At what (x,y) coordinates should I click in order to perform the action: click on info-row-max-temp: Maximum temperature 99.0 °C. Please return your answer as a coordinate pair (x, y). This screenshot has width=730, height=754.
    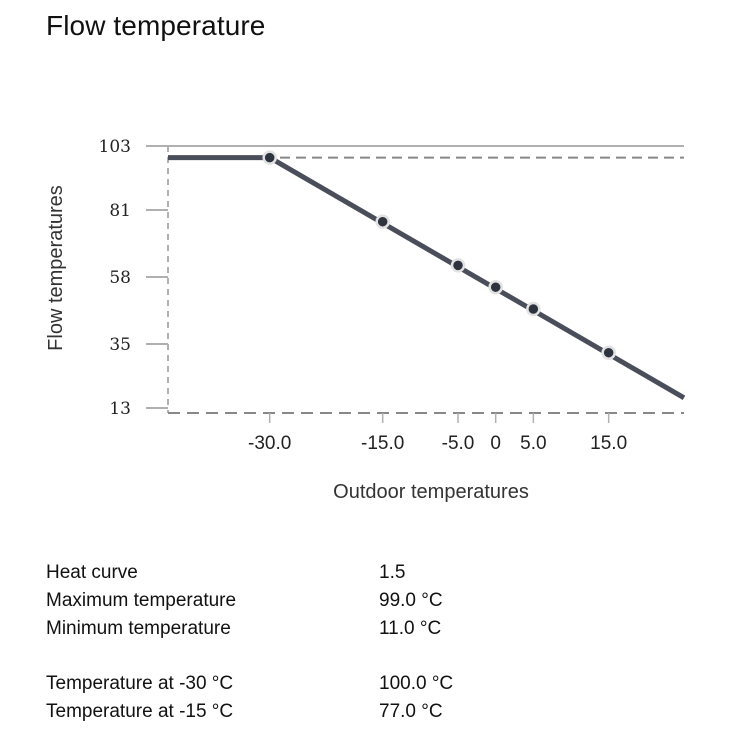
    Looking at the image, I should click on (244, 603).